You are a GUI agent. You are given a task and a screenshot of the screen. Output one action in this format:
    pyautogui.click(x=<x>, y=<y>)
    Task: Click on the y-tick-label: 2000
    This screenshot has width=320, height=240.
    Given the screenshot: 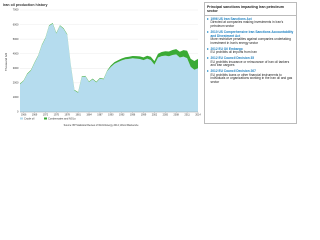 What is the action you would take?
    pyautogui.click(x=16, y=83)
    